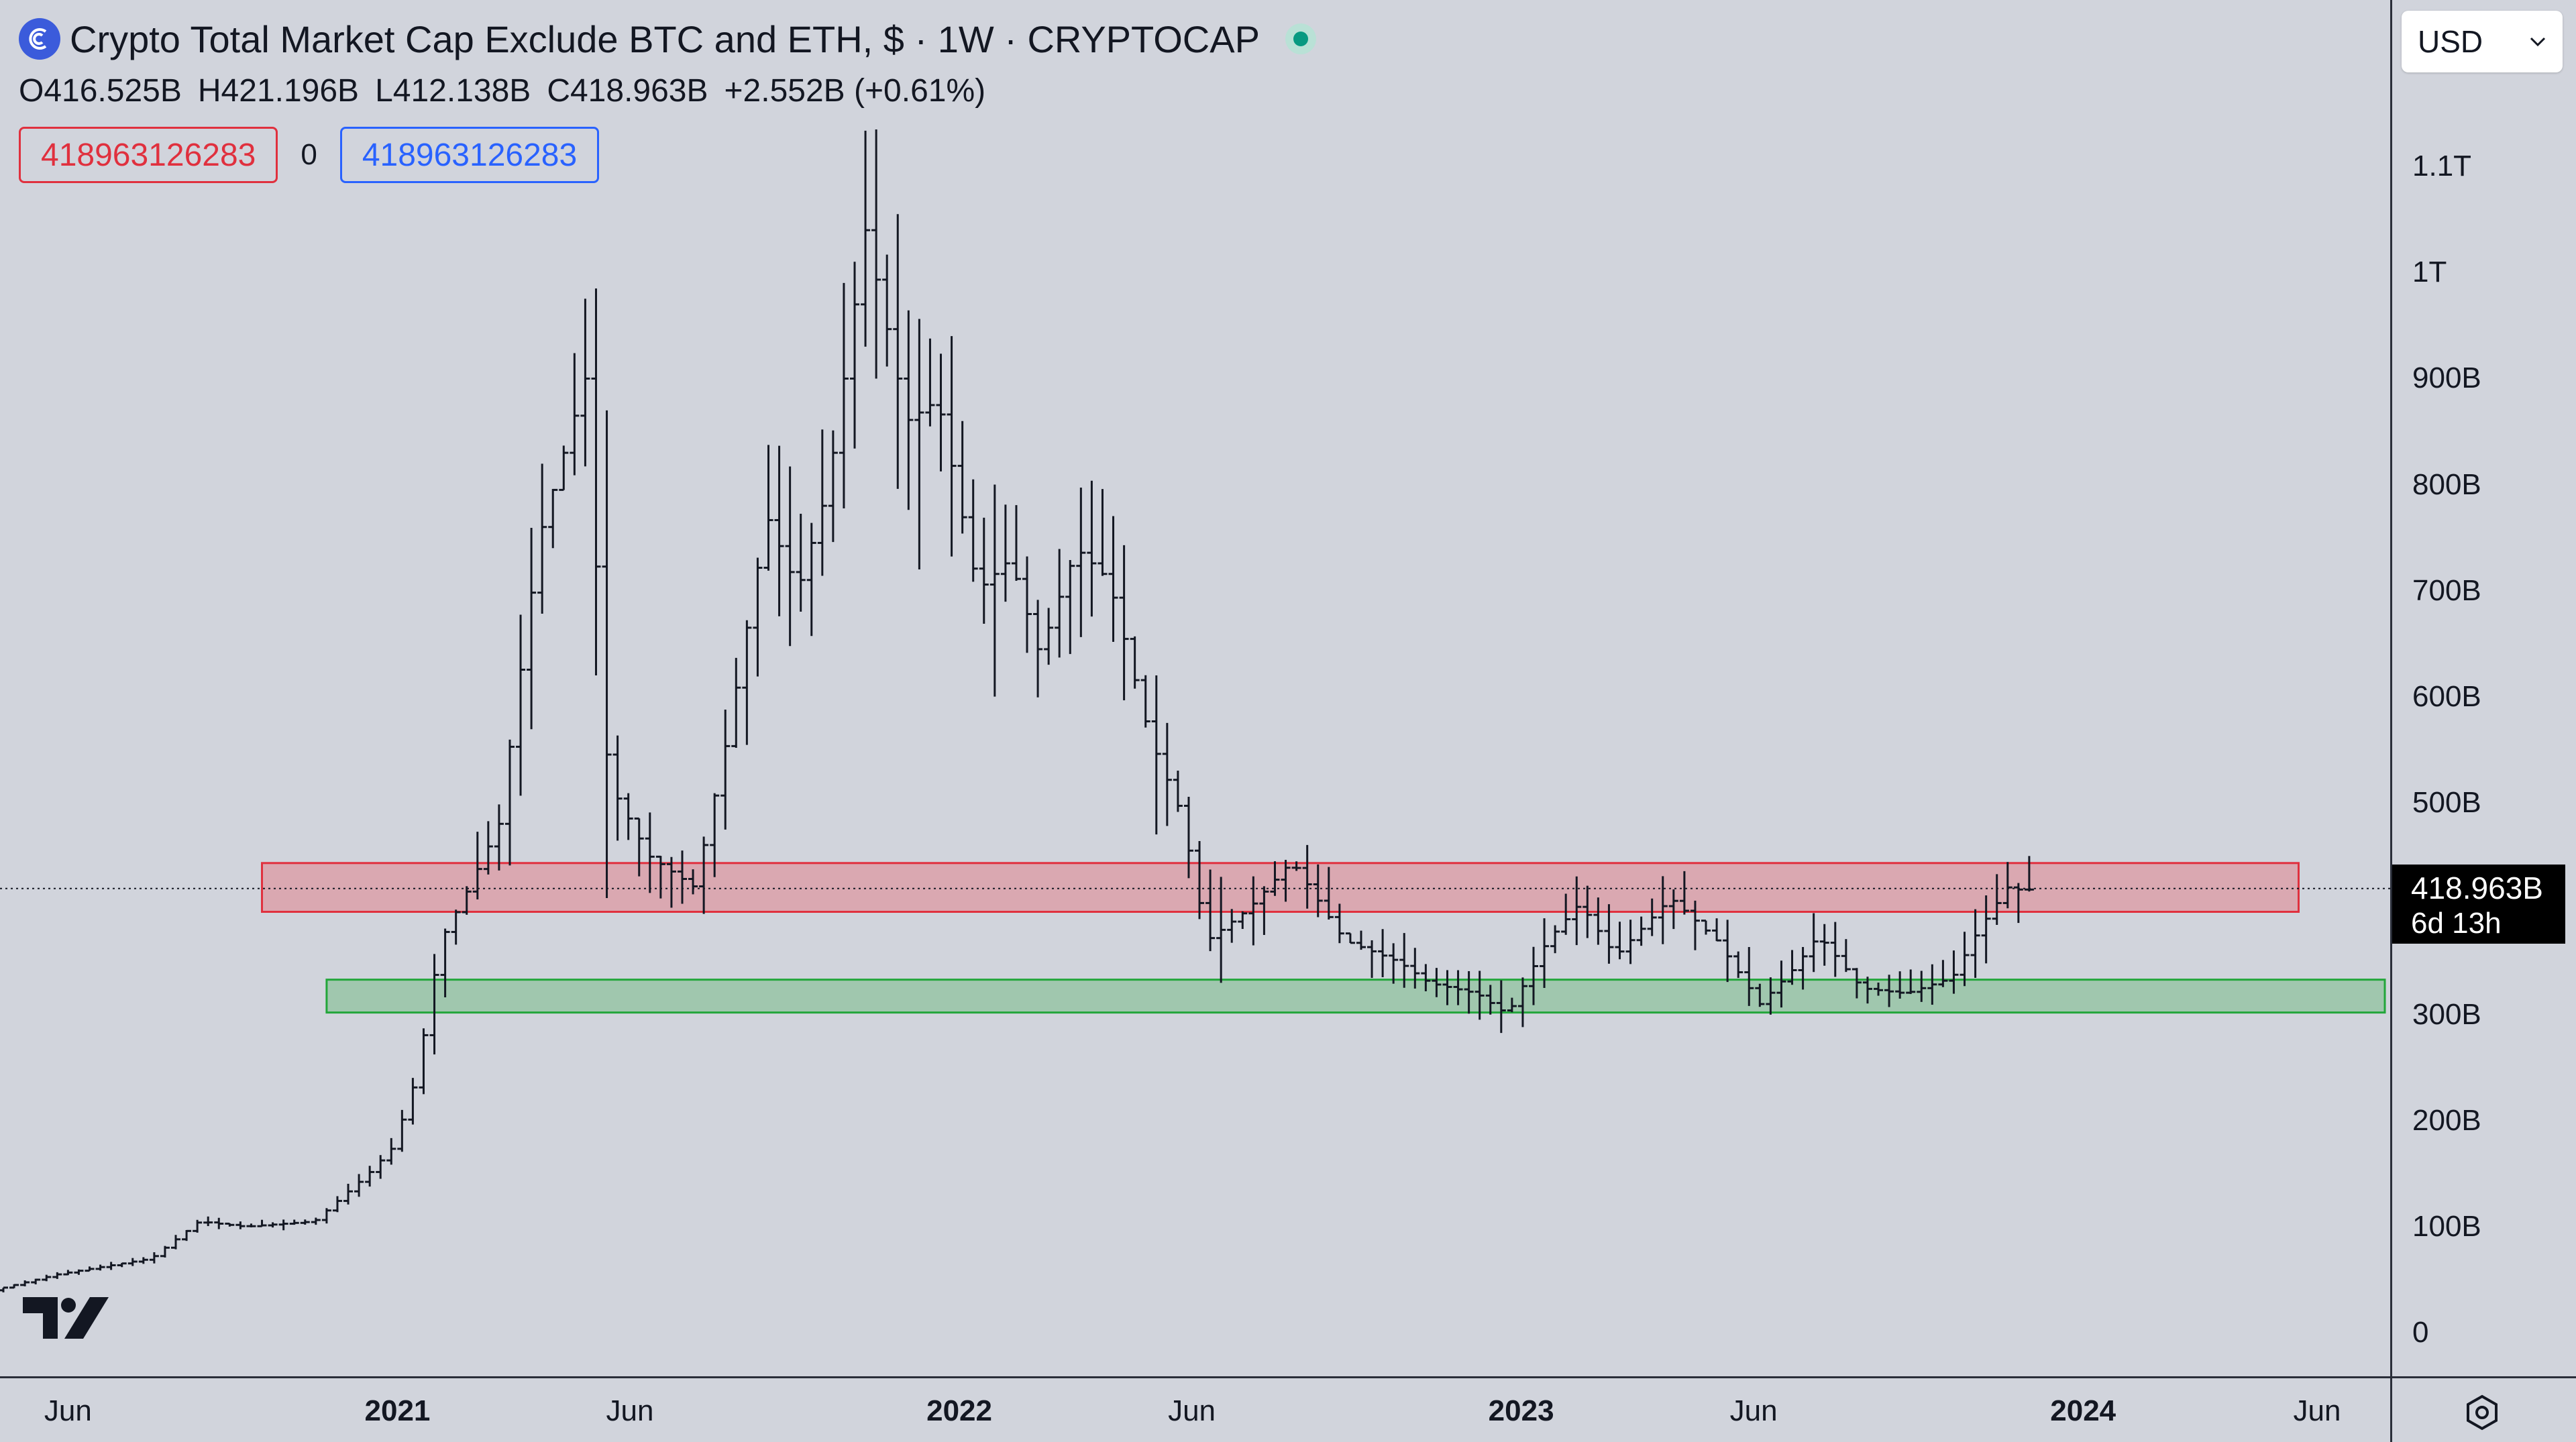 This screenshot has height=1442, width=2576. Describe the element at coordinates (1355, 996) in the screenshot. I see `support-zone` at that location.